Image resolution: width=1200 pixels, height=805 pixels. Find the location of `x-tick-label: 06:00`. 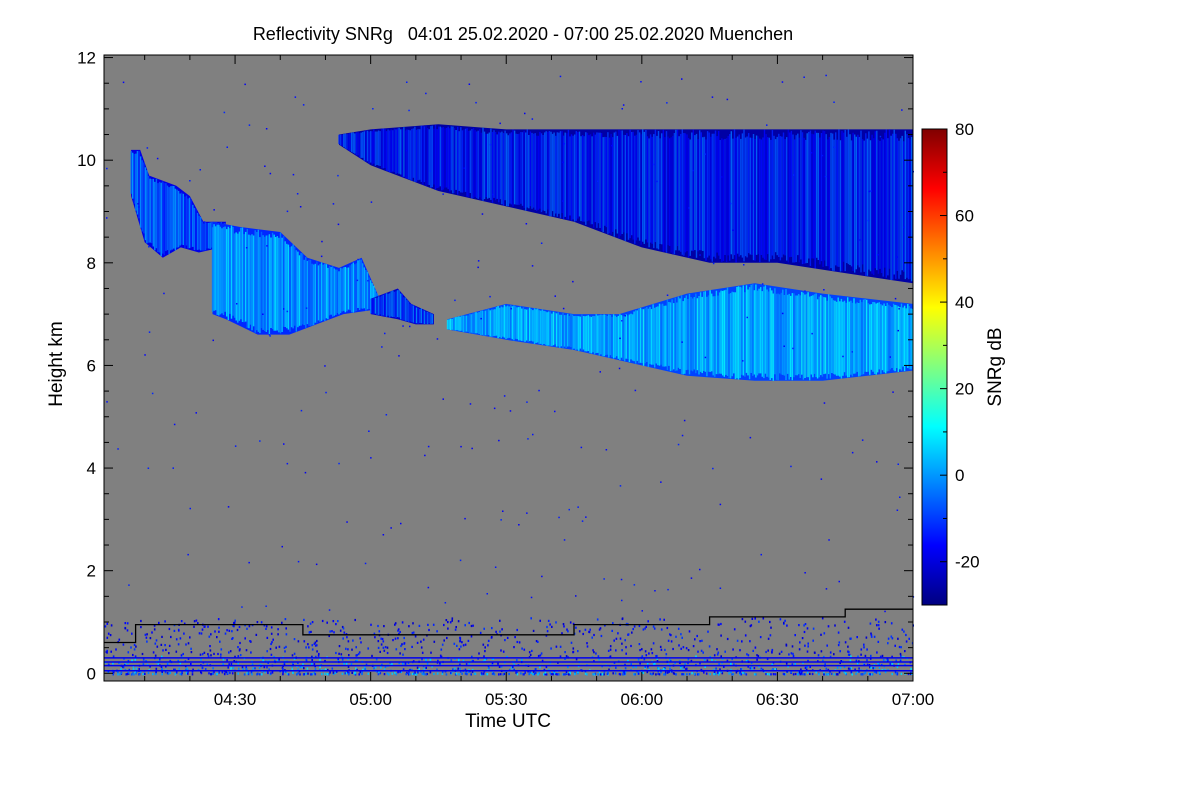

x-tick-label: 06:00 is located at coordinates (642, 699).